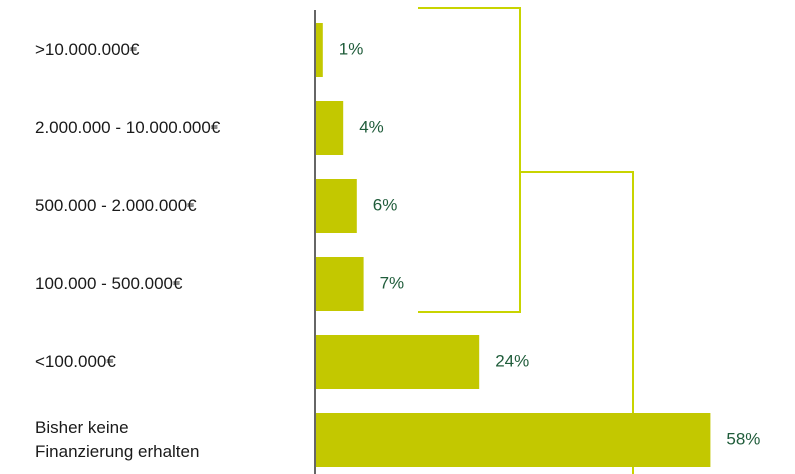  Describe the element at coordinates (87, 49) in the screenshot. I see `category-label: >10.000.000€` at that location.